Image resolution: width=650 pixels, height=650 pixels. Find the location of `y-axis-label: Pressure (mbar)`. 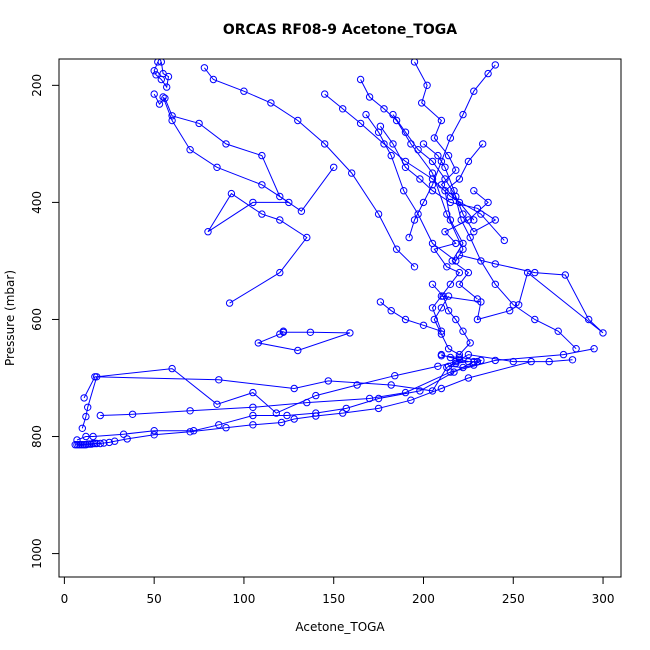

y-axis-label: Pressure (mbar) is located at coordinates (10, 318).